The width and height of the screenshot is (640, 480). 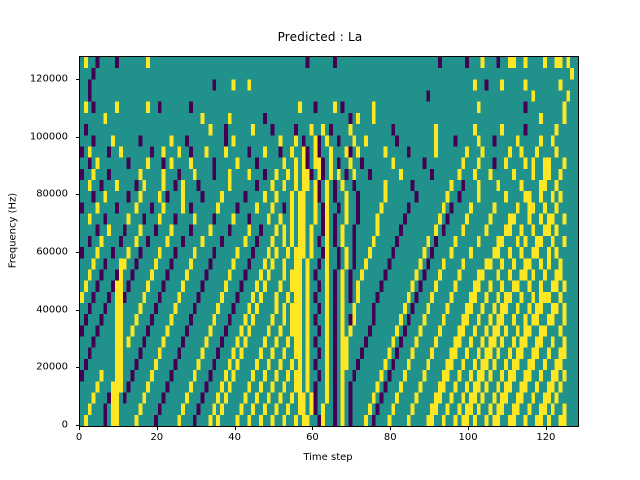 I want to click on y-tick-label: 120000, so click(x=48, y=79).